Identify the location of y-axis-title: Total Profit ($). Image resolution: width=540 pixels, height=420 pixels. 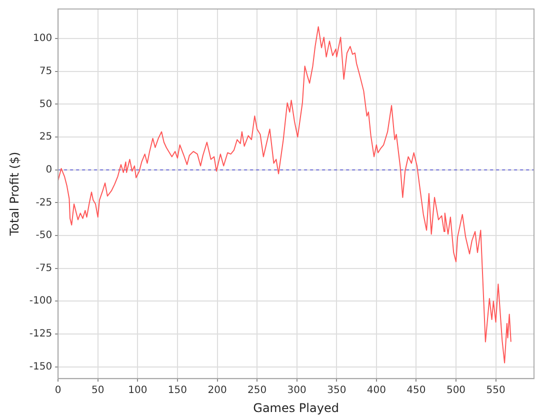
(14, 194).